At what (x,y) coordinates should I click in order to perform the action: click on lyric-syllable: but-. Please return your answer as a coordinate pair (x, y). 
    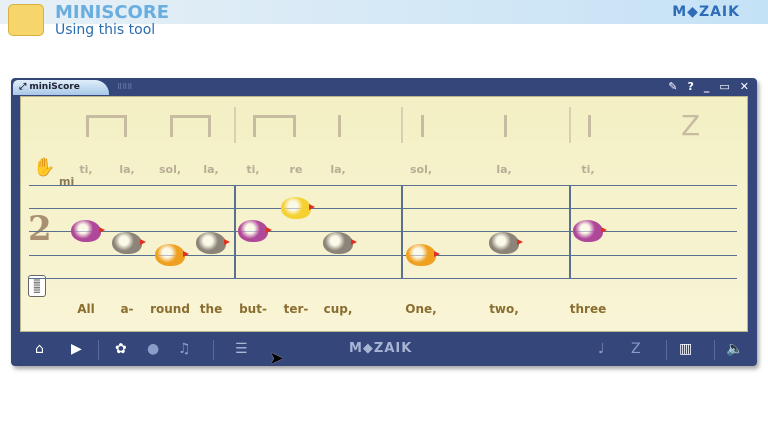
    Looking at the image, I should click on (253, 309).